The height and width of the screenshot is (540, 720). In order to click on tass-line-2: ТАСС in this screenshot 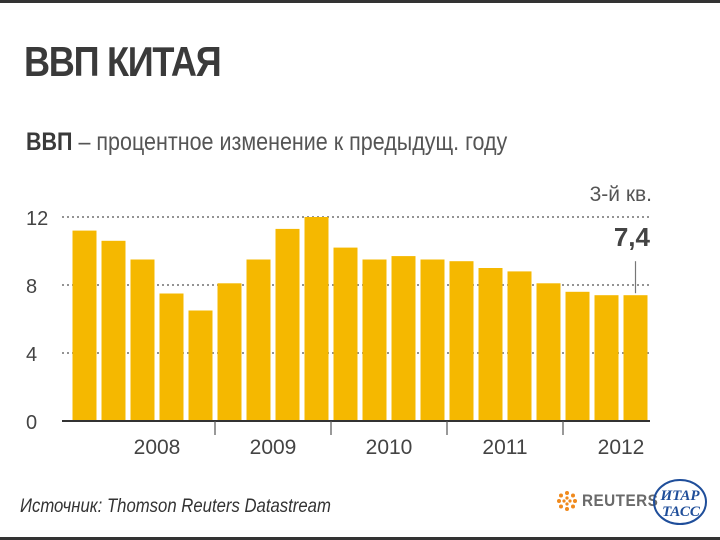, I will do `click(681, 512)`.